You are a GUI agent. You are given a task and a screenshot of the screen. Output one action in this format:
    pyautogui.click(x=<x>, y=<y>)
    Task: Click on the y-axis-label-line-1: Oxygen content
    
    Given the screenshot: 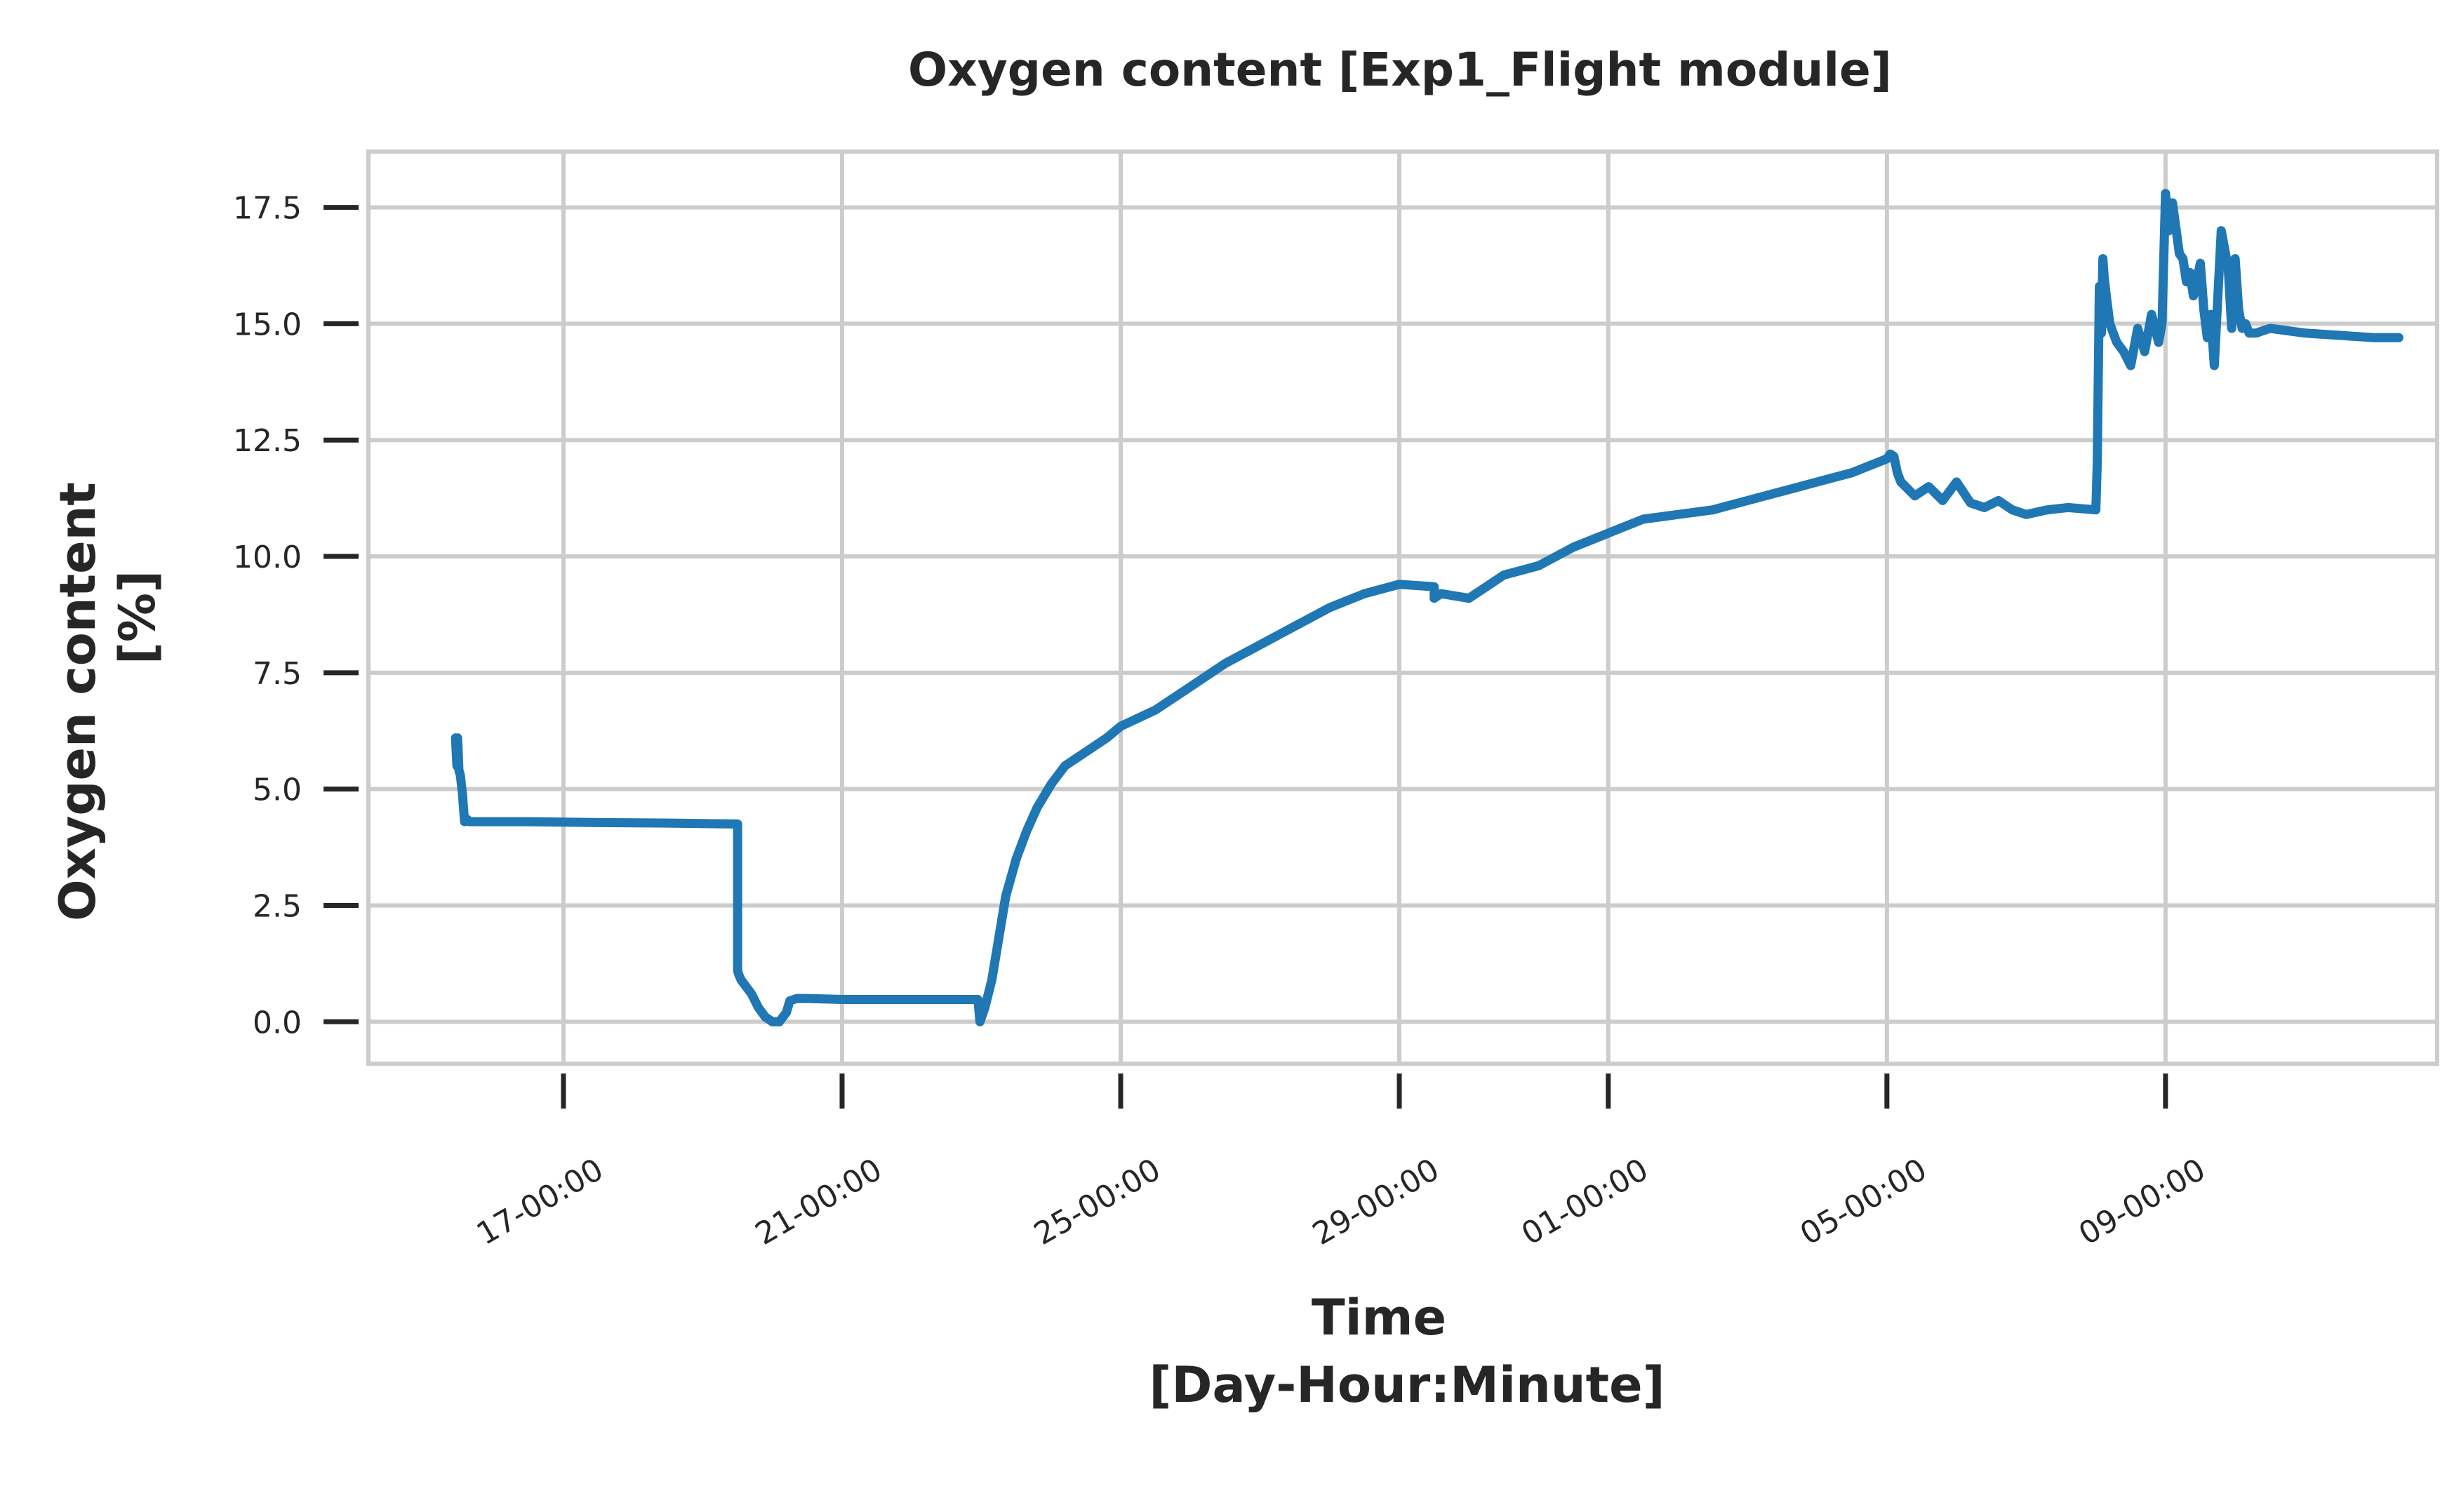 What is the action you would take?
    pyautogui.click(x=78, y=701)
    